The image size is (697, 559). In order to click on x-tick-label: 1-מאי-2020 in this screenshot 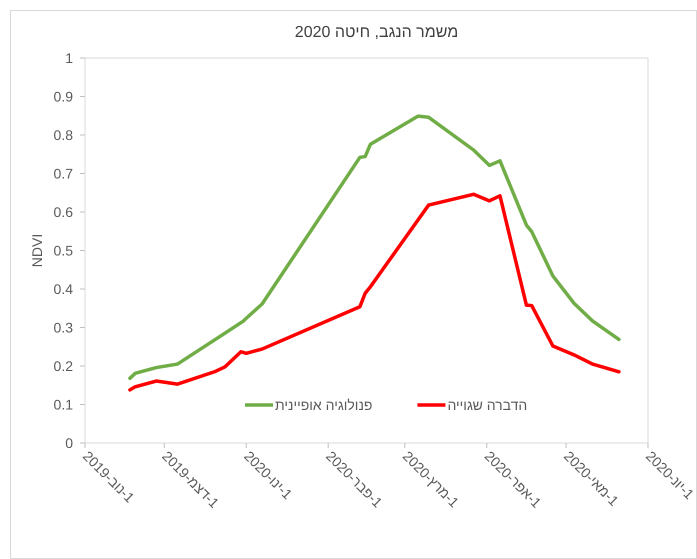, I will do `click(591, 478)`.